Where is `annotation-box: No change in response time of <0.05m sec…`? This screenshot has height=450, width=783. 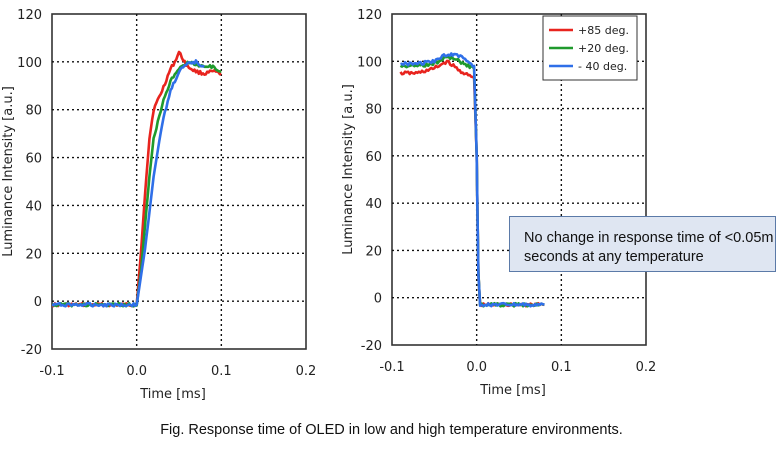
annotation-box: No change in response time of <0.05m sec… is located at coordinates (642, 244).